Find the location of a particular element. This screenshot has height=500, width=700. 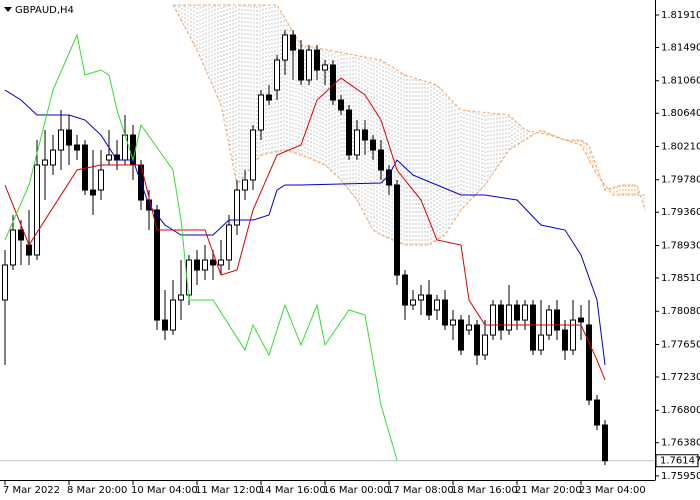

x-tick-label: 8 Mar 20:00 is located at coordinates (97, 490).